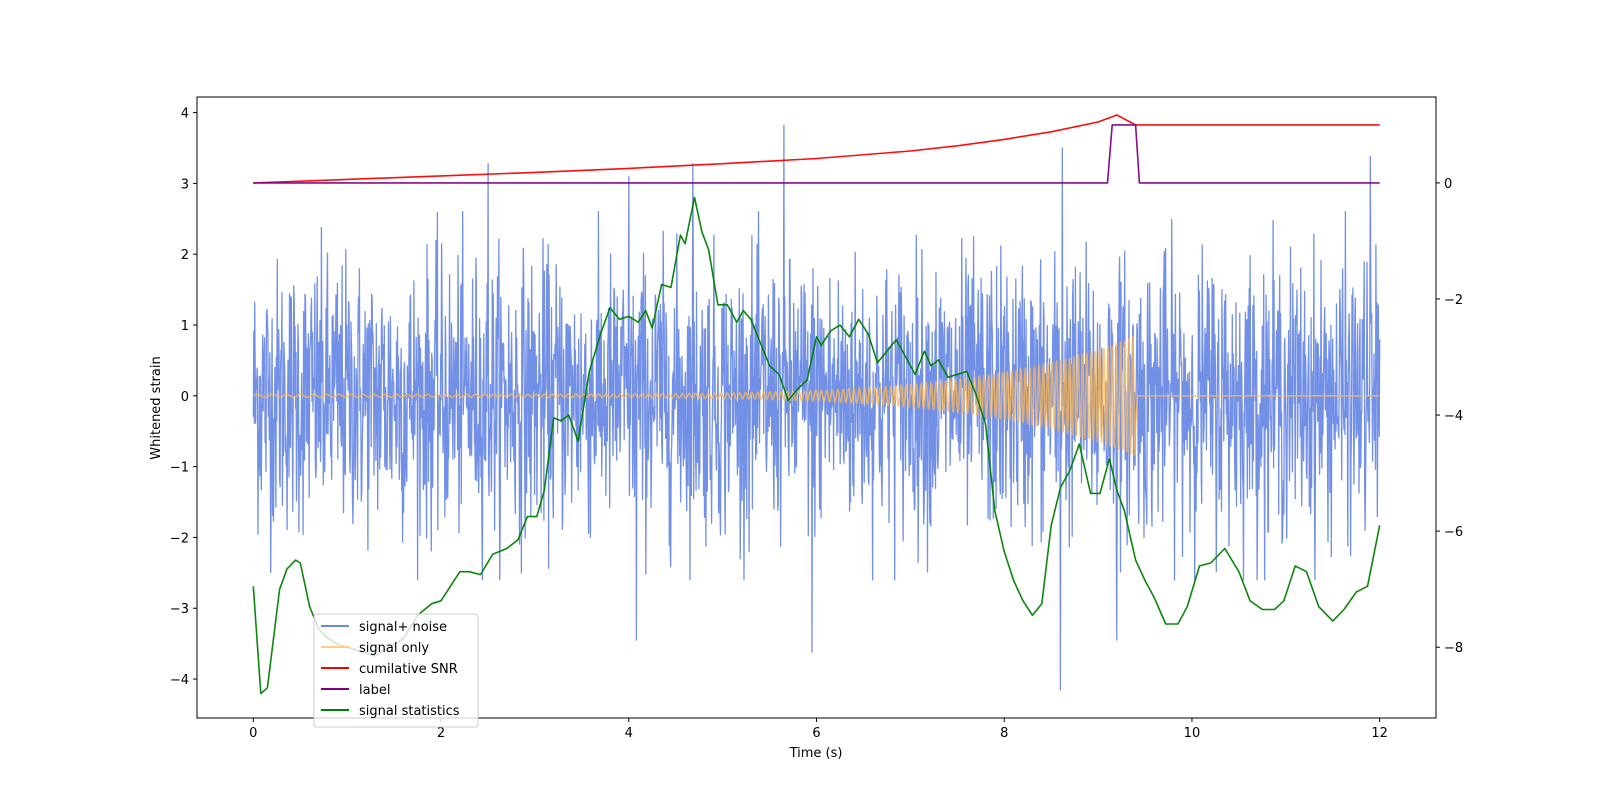  What do you see at coordinates (816, 396) in the screenshot?
I see `series-line-signal-only` at bounding box center [816, 396].